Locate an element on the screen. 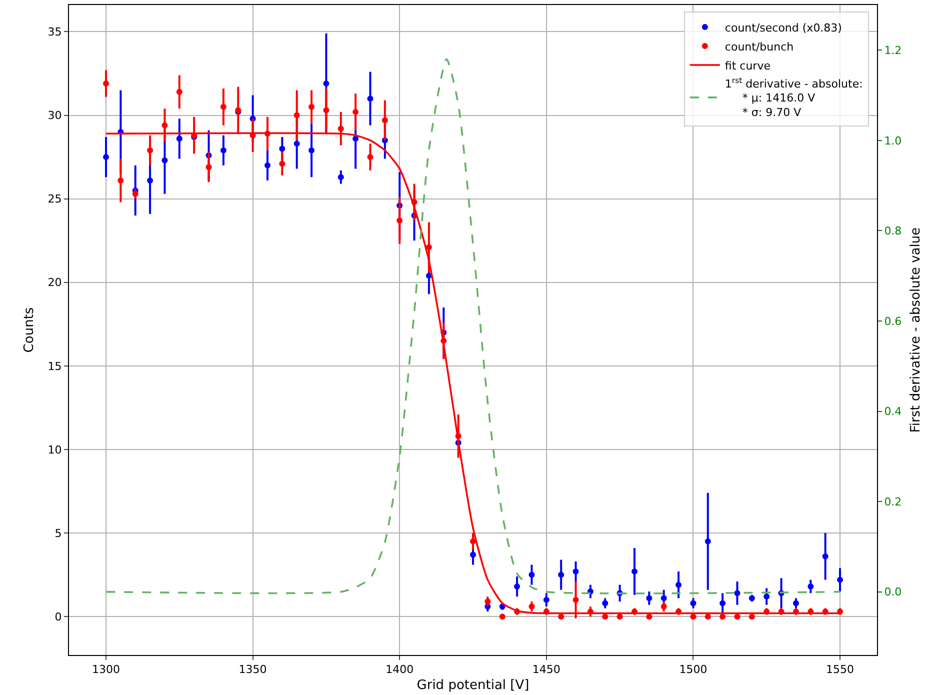  y-tick-label: 10 is located at coordinates (55, 449).